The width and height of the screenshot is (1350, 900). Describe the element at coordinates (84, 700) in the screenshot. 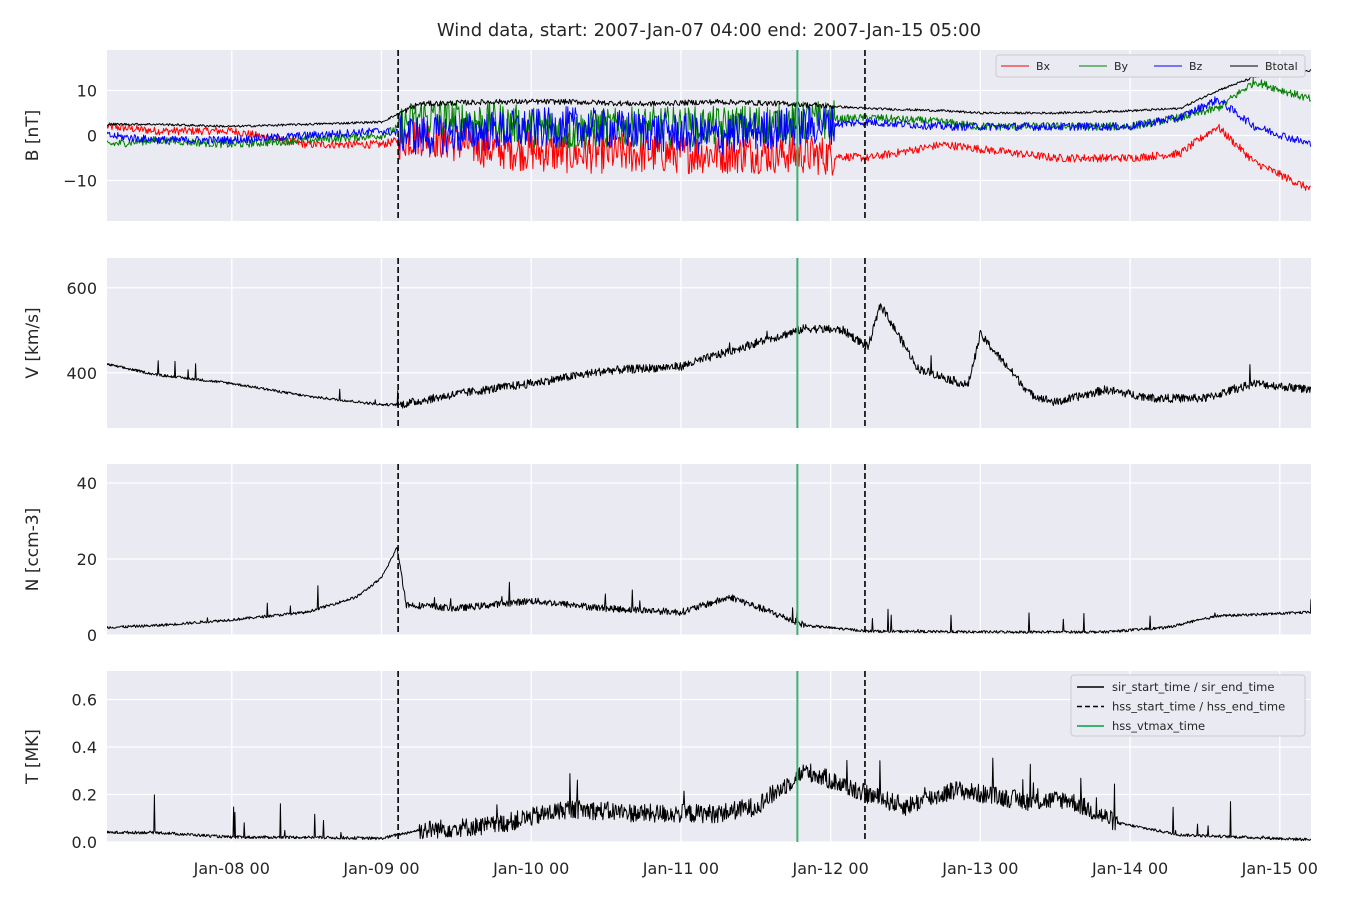

I see `y-tick-label: 0.6` at that location.